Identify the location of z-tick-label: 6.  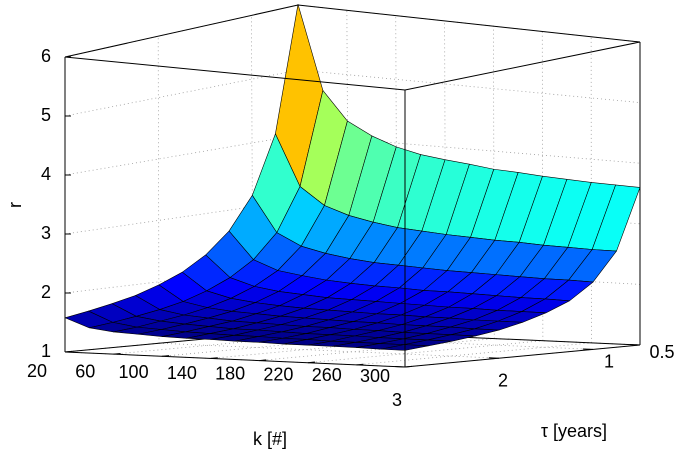
(46, 56).